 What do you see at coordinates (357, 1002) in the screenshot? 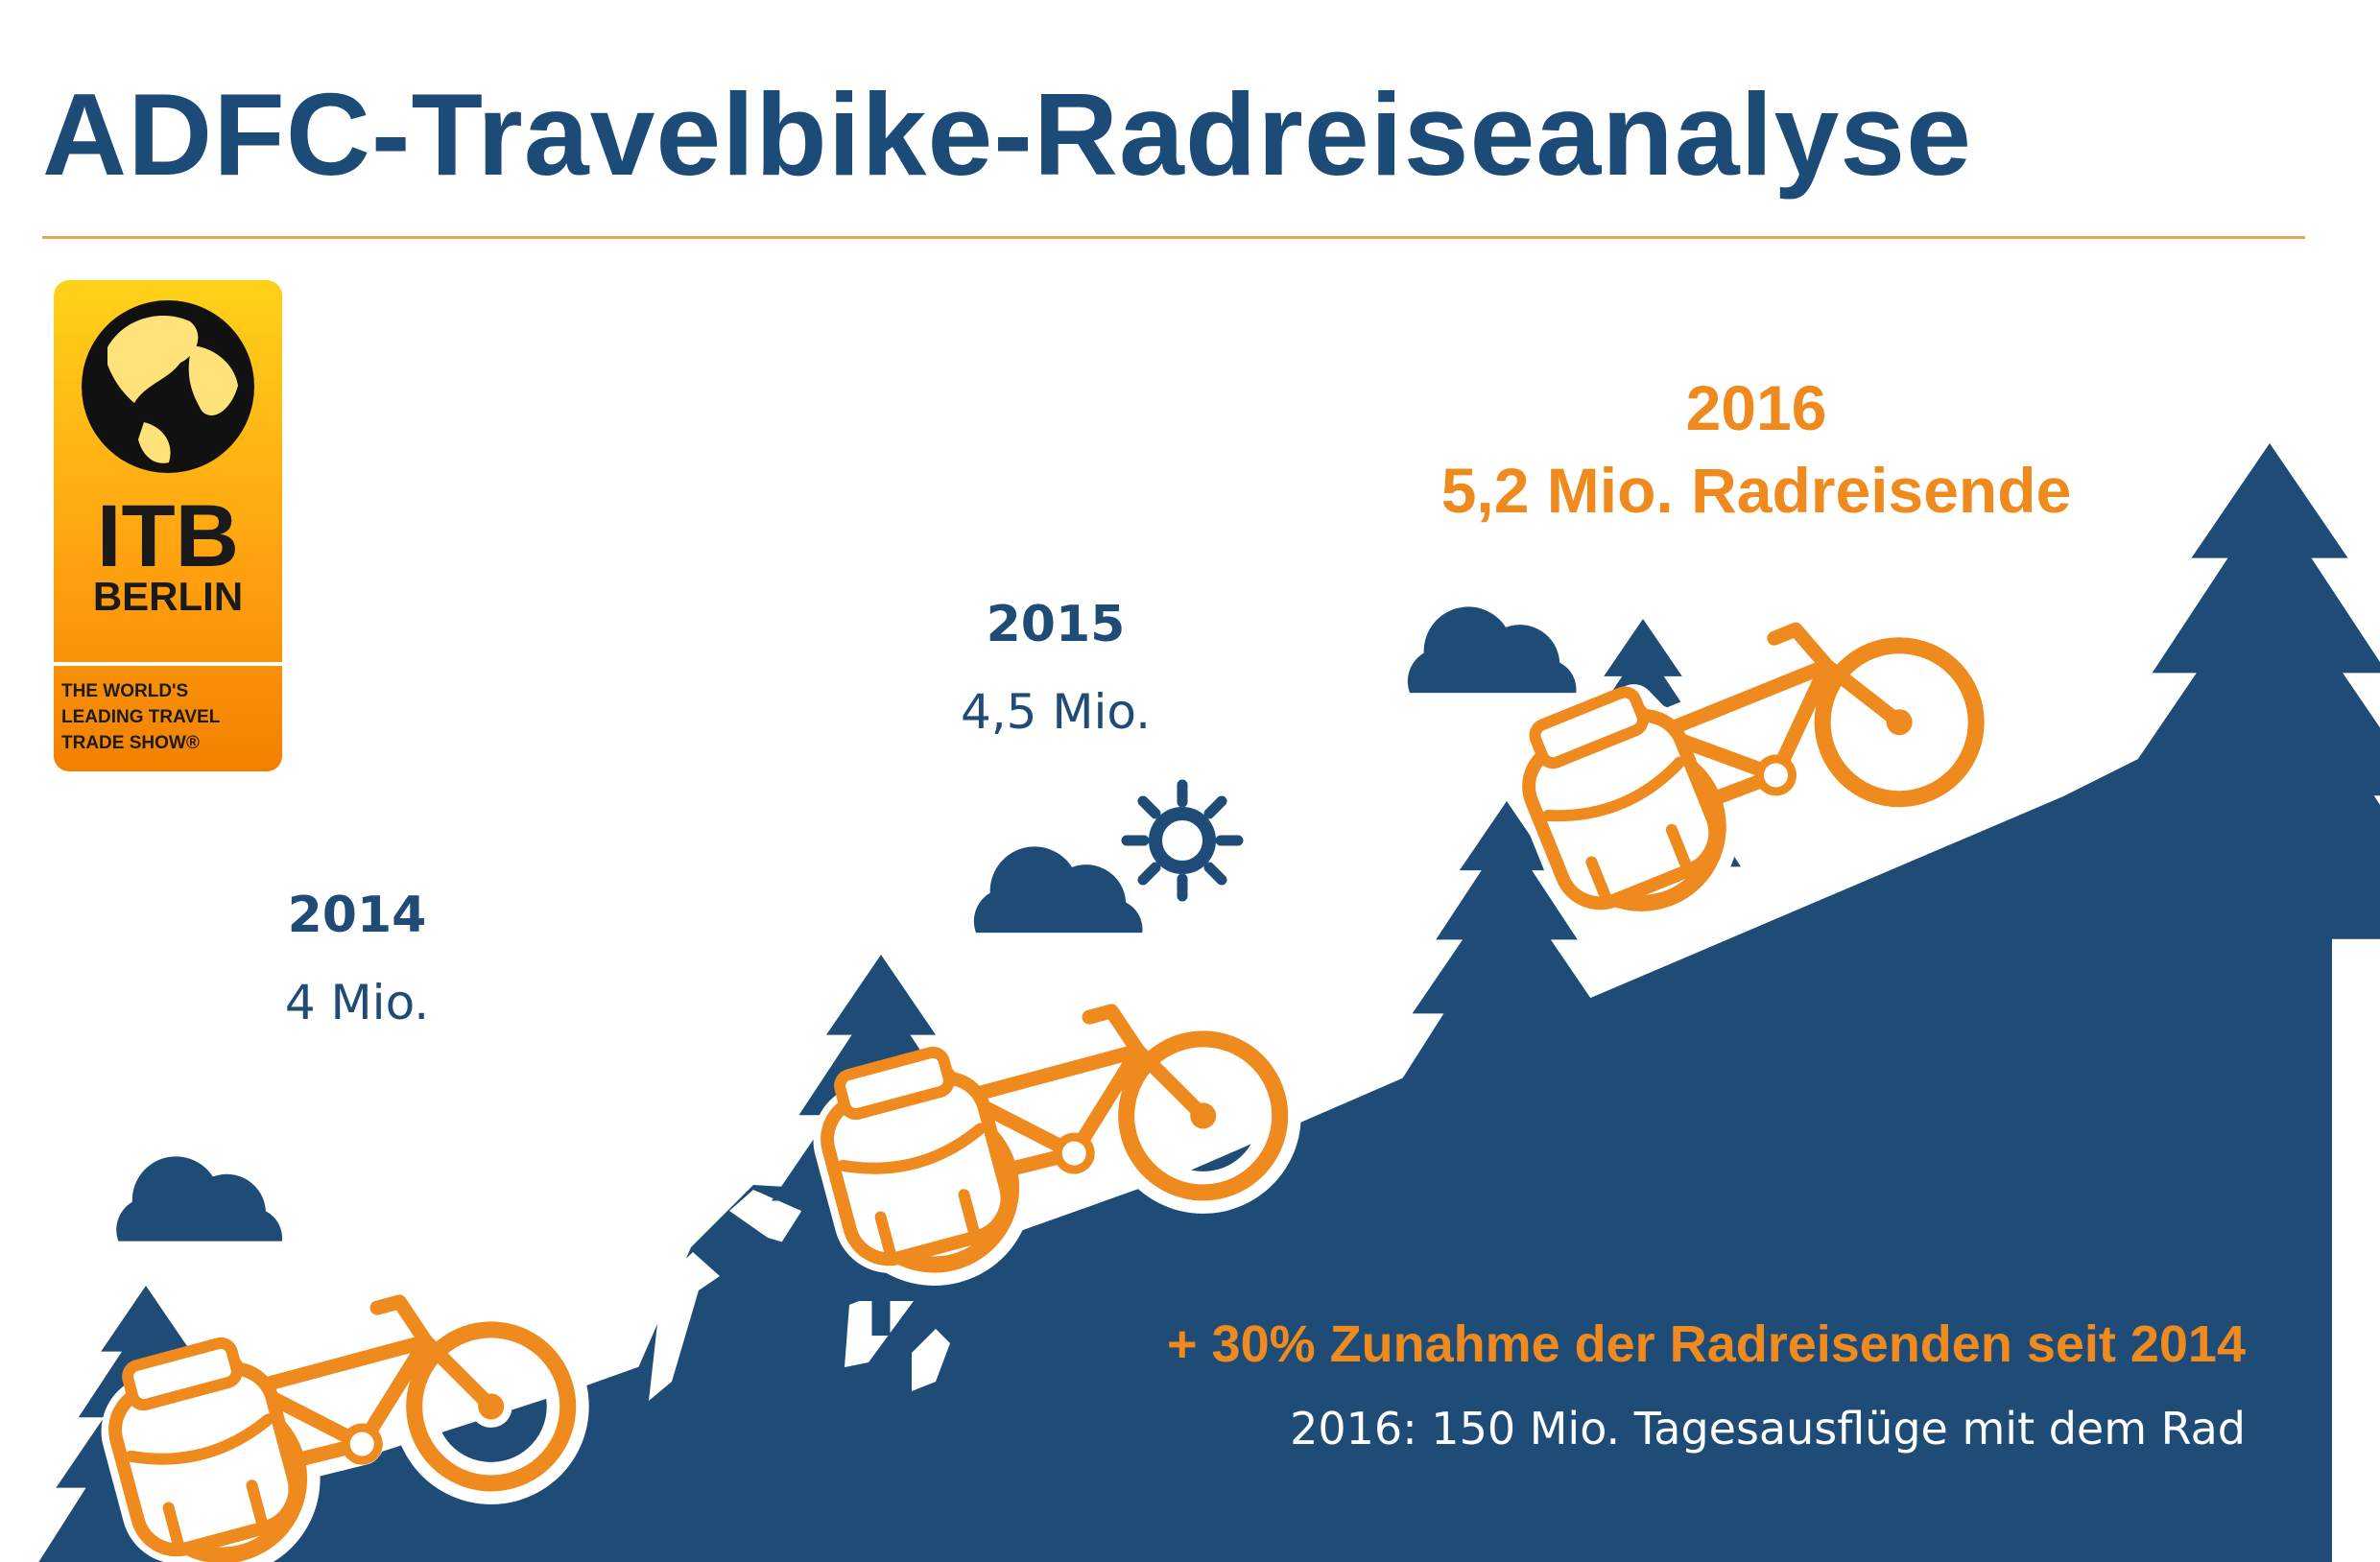
I see `milestone-value: 4 Mio.` at bounding box center [357, 1002].